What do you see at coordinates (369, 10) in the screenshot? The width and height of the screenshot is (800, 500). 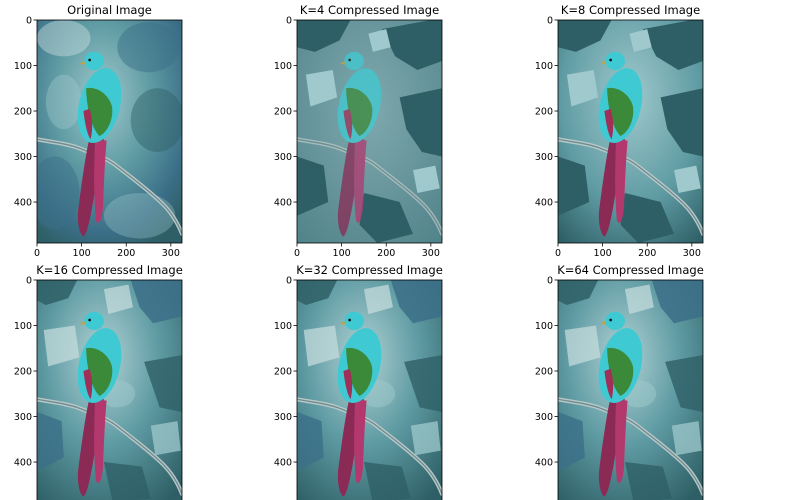 I see `panel-title: K=4 Compressed Image` at bounding box center [369, 10].